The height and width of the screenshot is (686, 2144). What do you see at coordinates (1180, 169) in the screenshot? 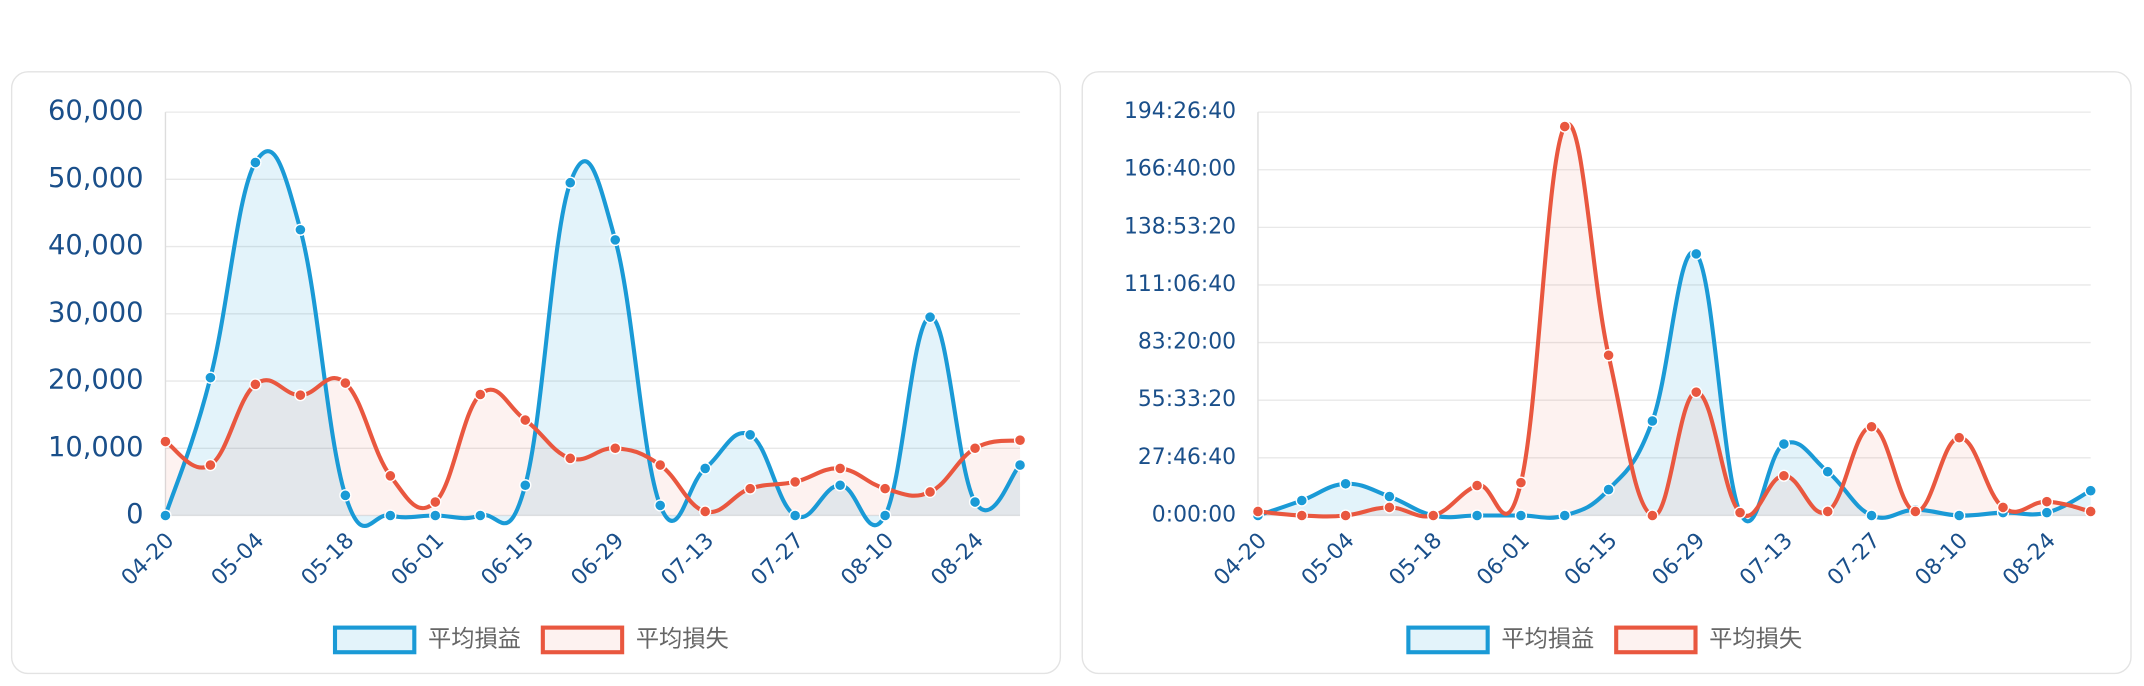
I see `y-tick-label: 166:40:00` at bounding box center [1180, 169].